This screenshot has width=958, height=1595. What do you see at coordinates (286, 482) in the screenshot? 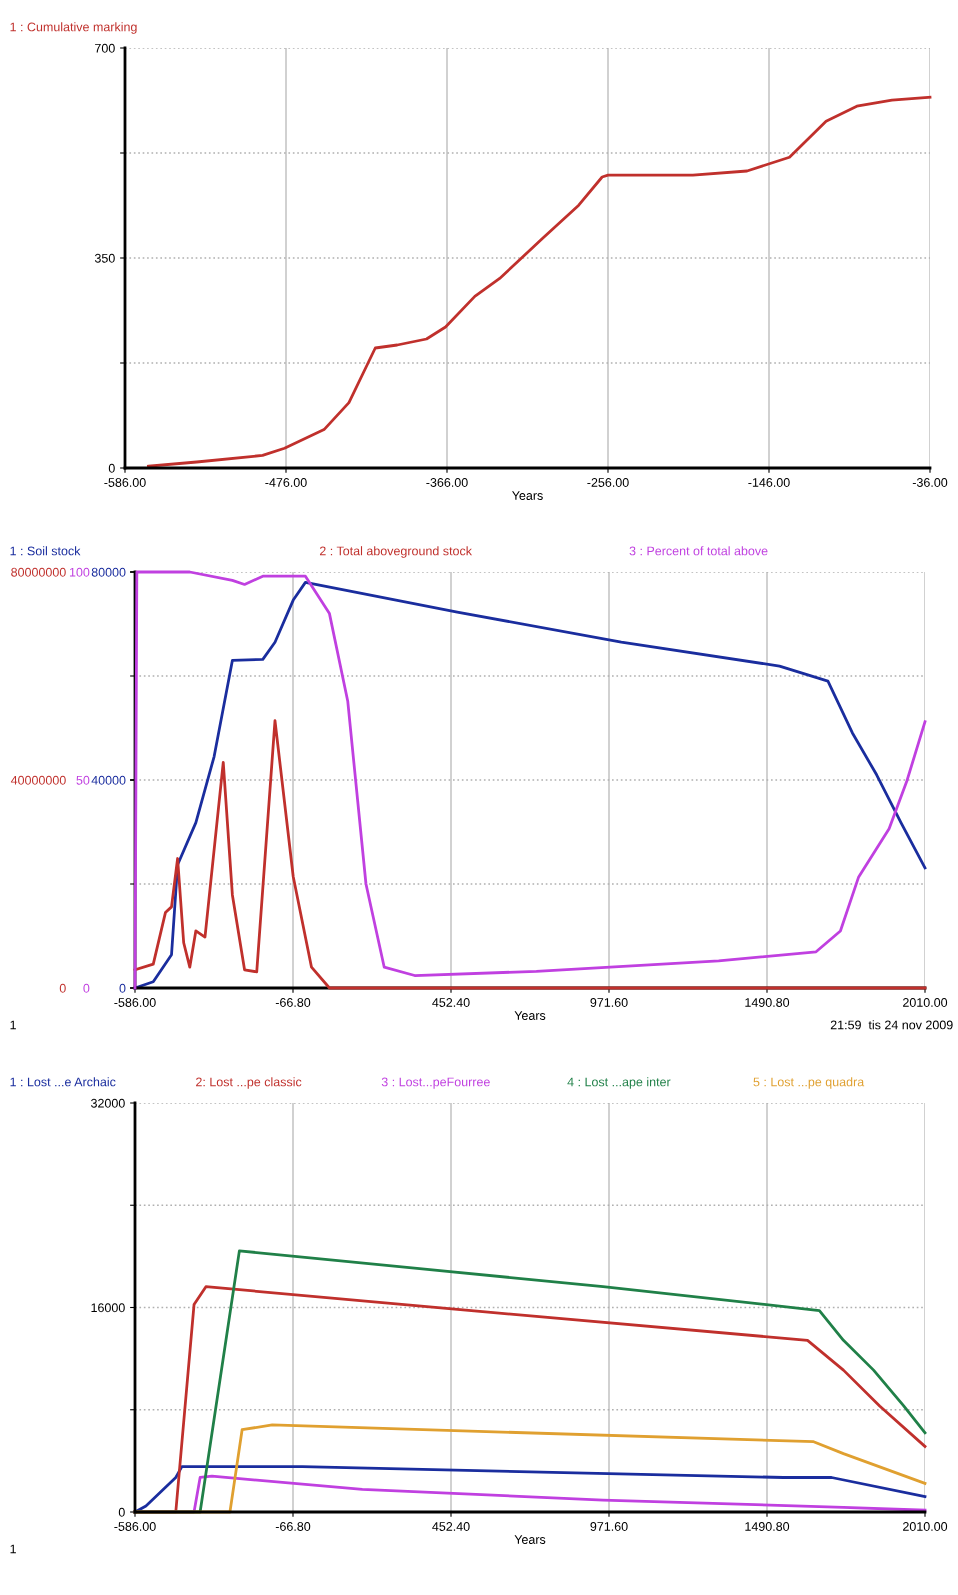
I see `x-tick-label: -476.00` at bounding box center [286, 482].